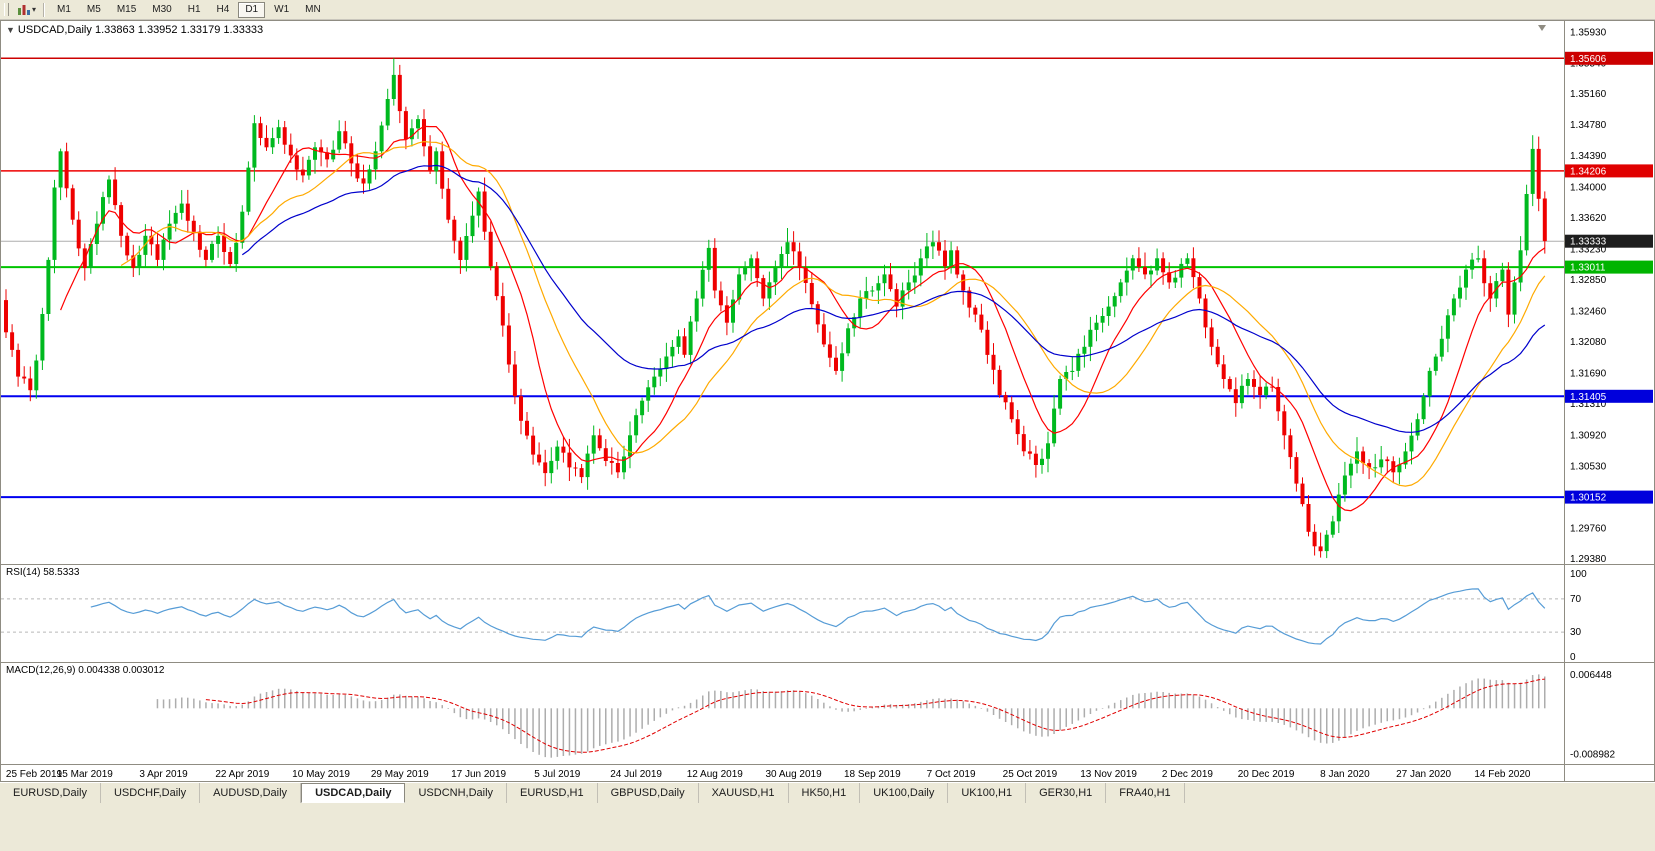  What do you see at coordinates (400, 774) in the screenshot?
I see `time-axis-label: 29 May 2019` at bounding box center [400, 774].